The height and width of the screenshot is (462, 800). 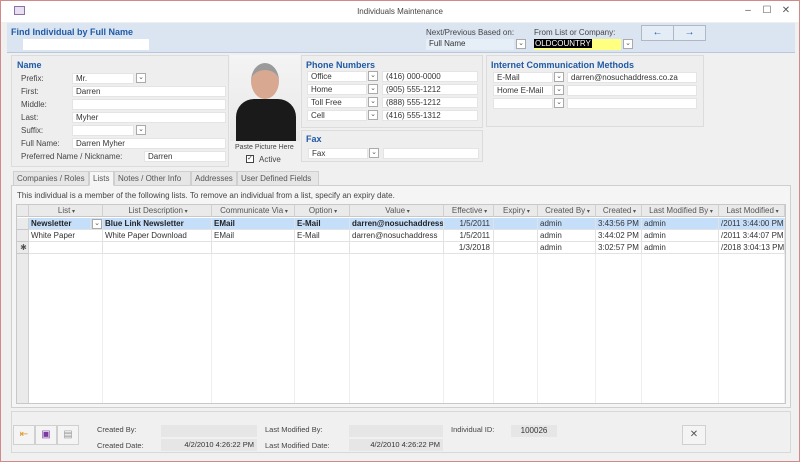 What do you see at coordinates (786, 10) in the screenshot?
I see `close-button: ✕` at bounding box center [786, 10].